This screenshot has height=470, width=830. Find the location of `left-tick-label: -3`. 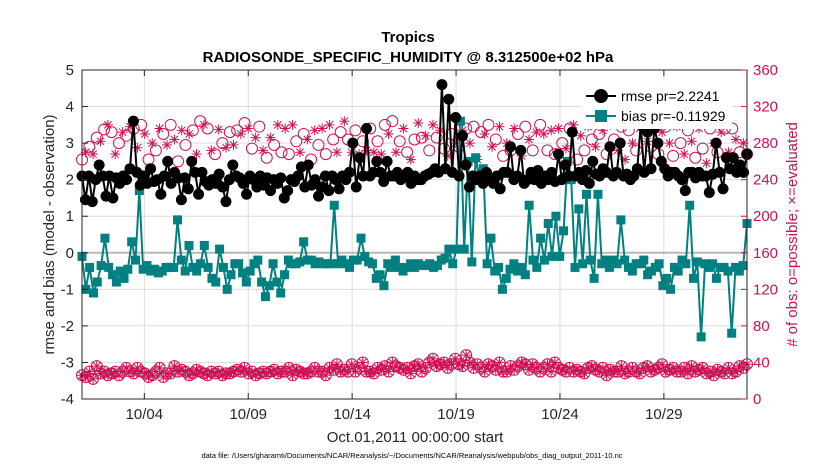

left-tick-label: -3 is located at coordinates (67, 362).